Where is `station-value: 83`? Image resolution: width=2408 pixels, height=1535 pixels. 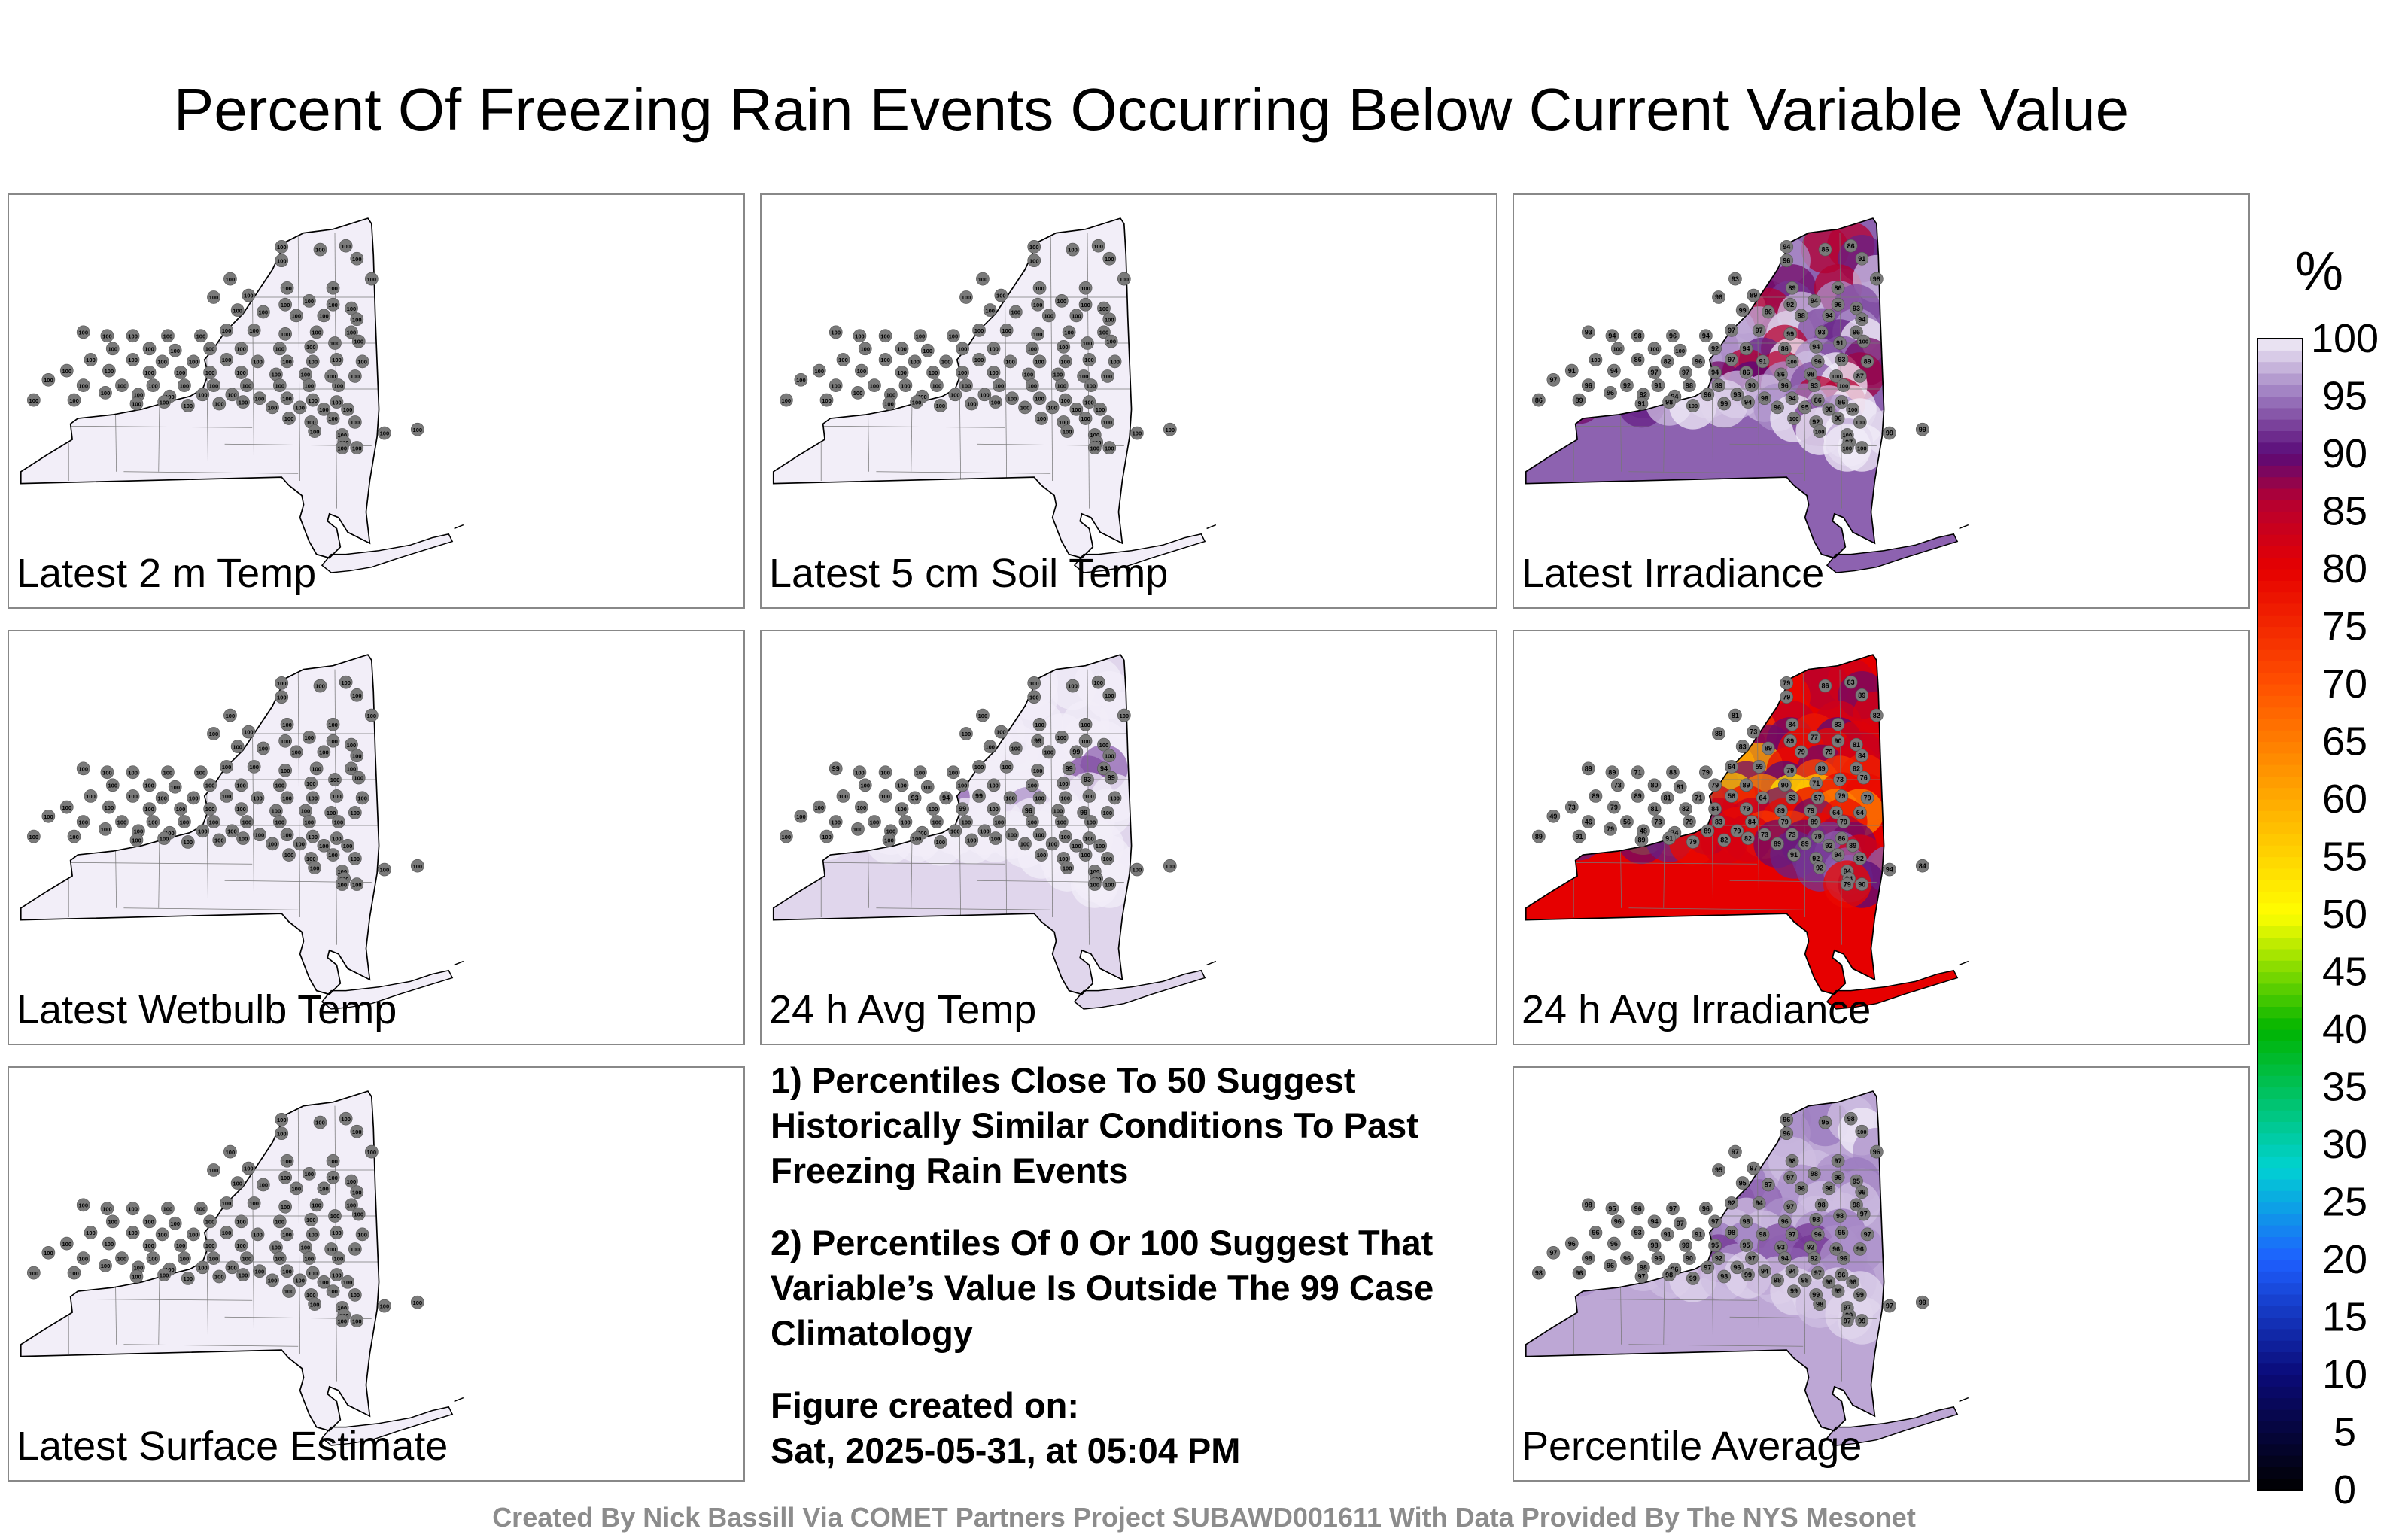 station-value: 83 is located at coordinates (1851, 682).